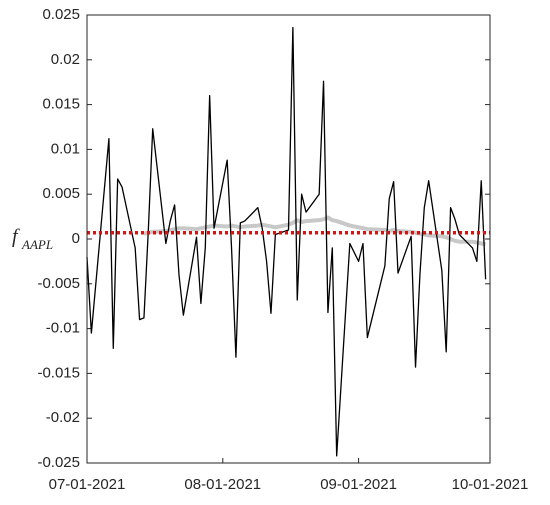  Describe the element at coordinates (315, 231) in the screenshot. I see `series-line` at that location.